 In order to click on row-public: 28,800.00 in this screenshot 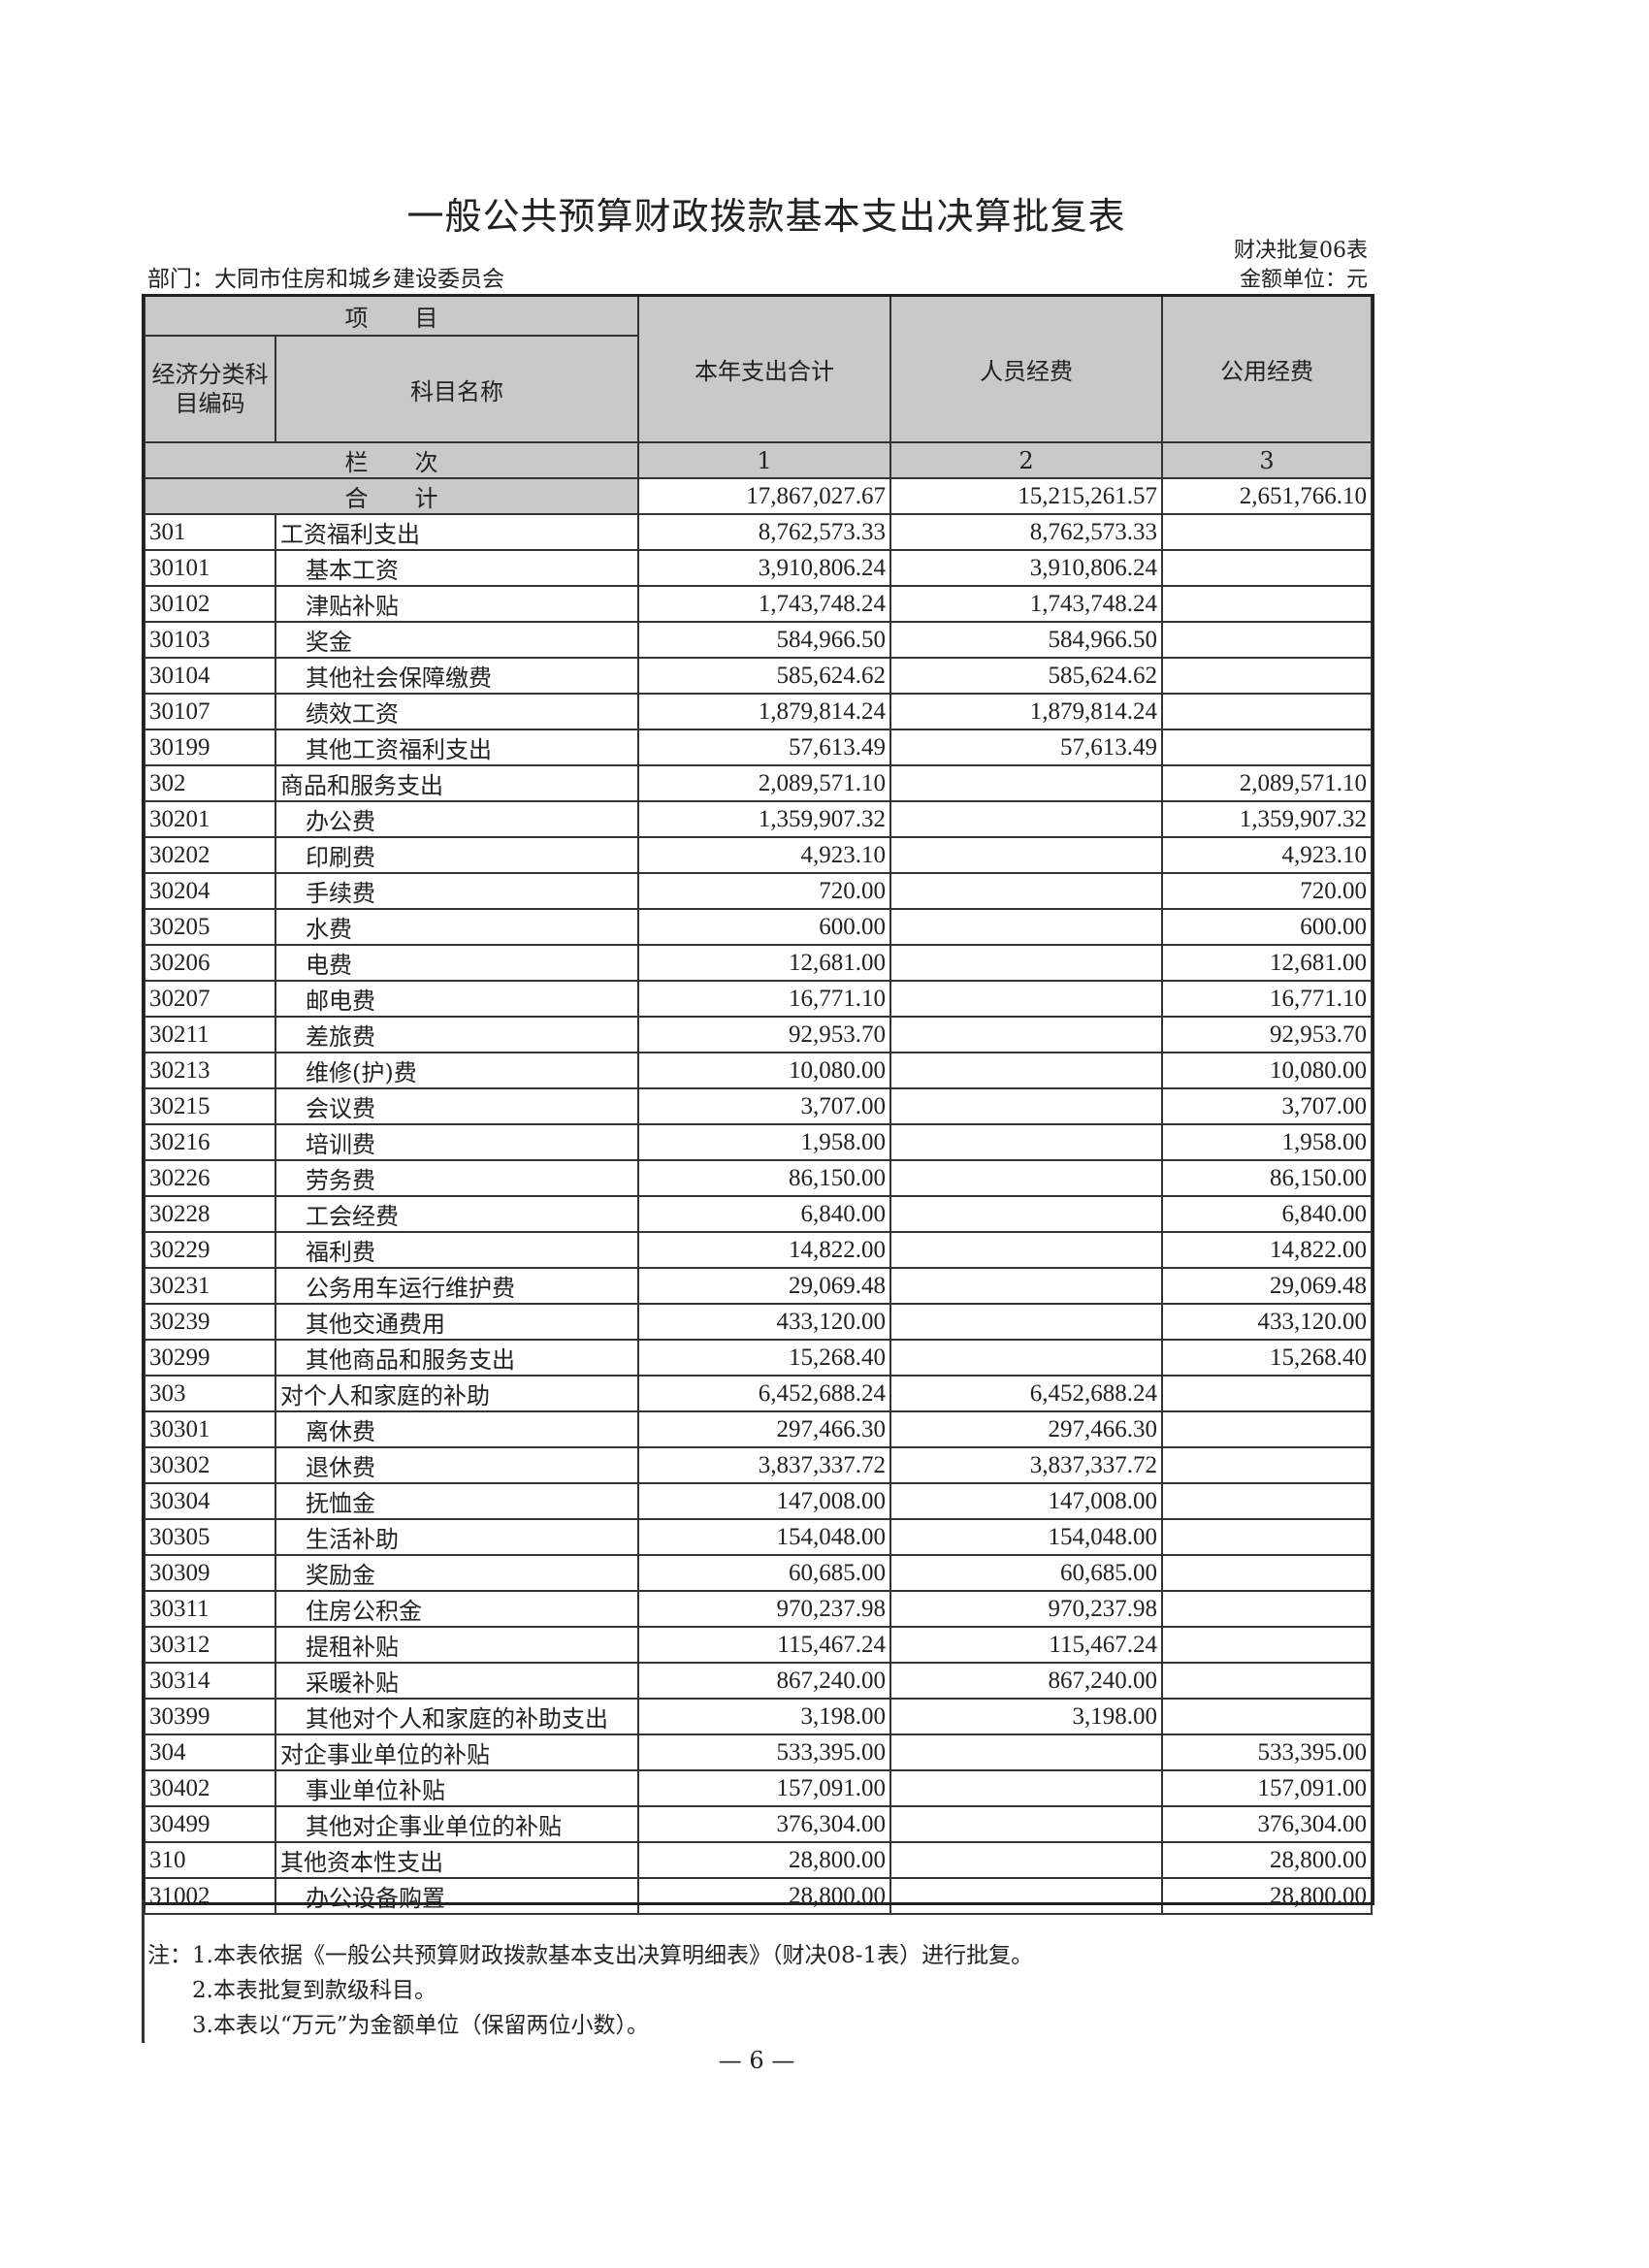, I will do `click(1267, 1860)`.